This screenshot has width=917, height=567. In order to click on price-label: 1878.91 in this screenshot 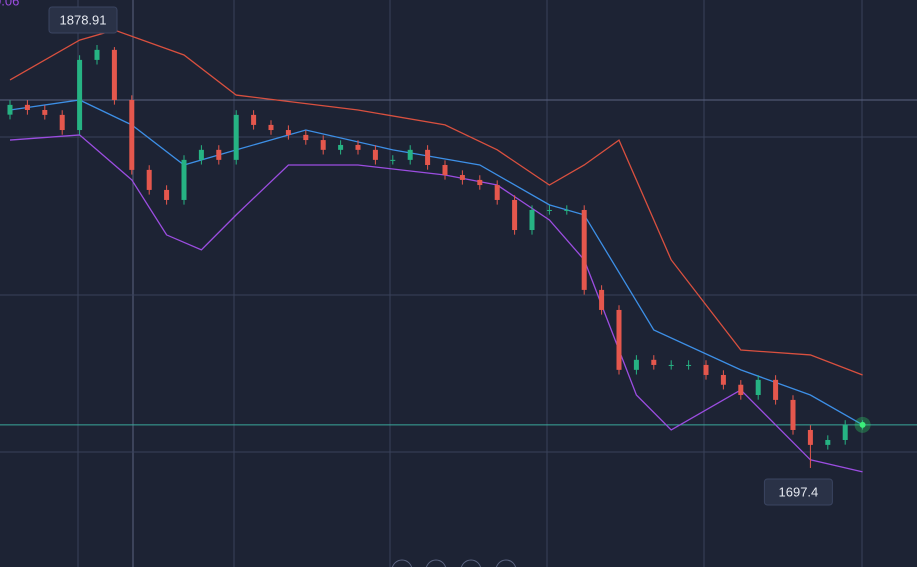, I will do `click(83, 20)`.